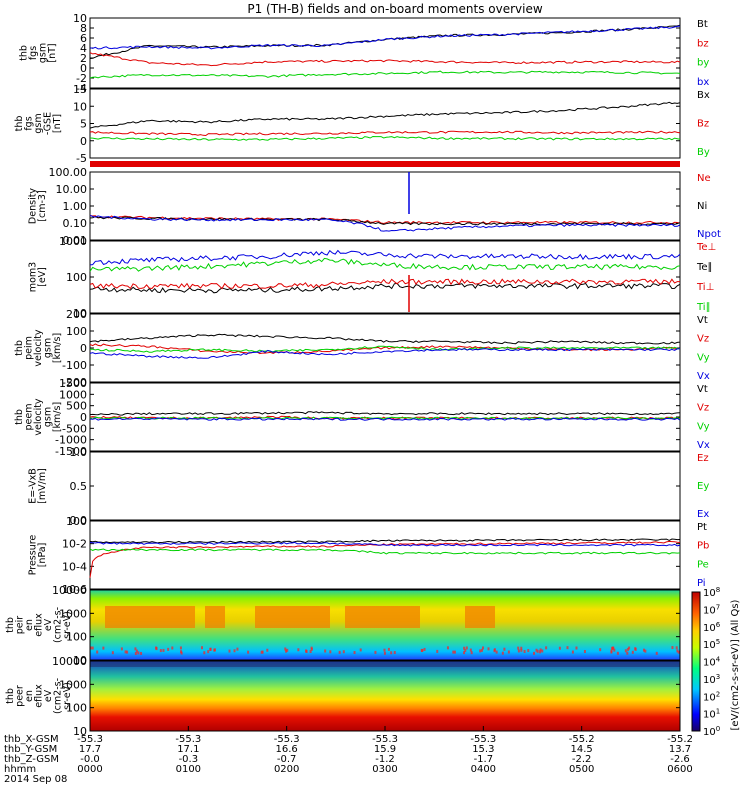 The height and width of the screenshot is (800, 750). I want to click on series-Te∥, so click(385, 288).